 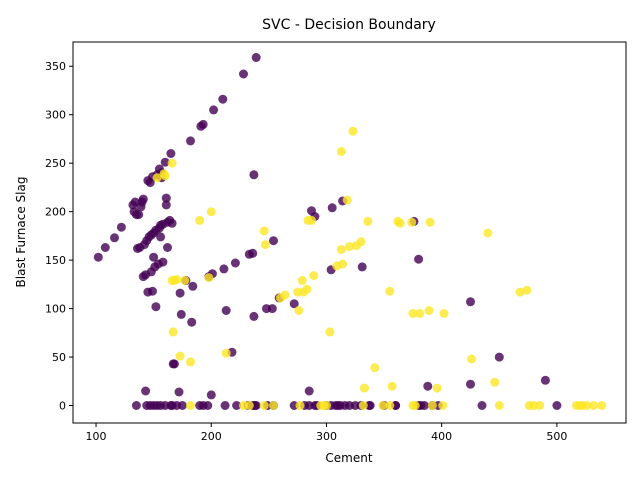 What do you see at coordinates (349, 25) in the screenshot?
I see `chart-title: SVC - Decision Boundary` at bounding box center [349, 25].